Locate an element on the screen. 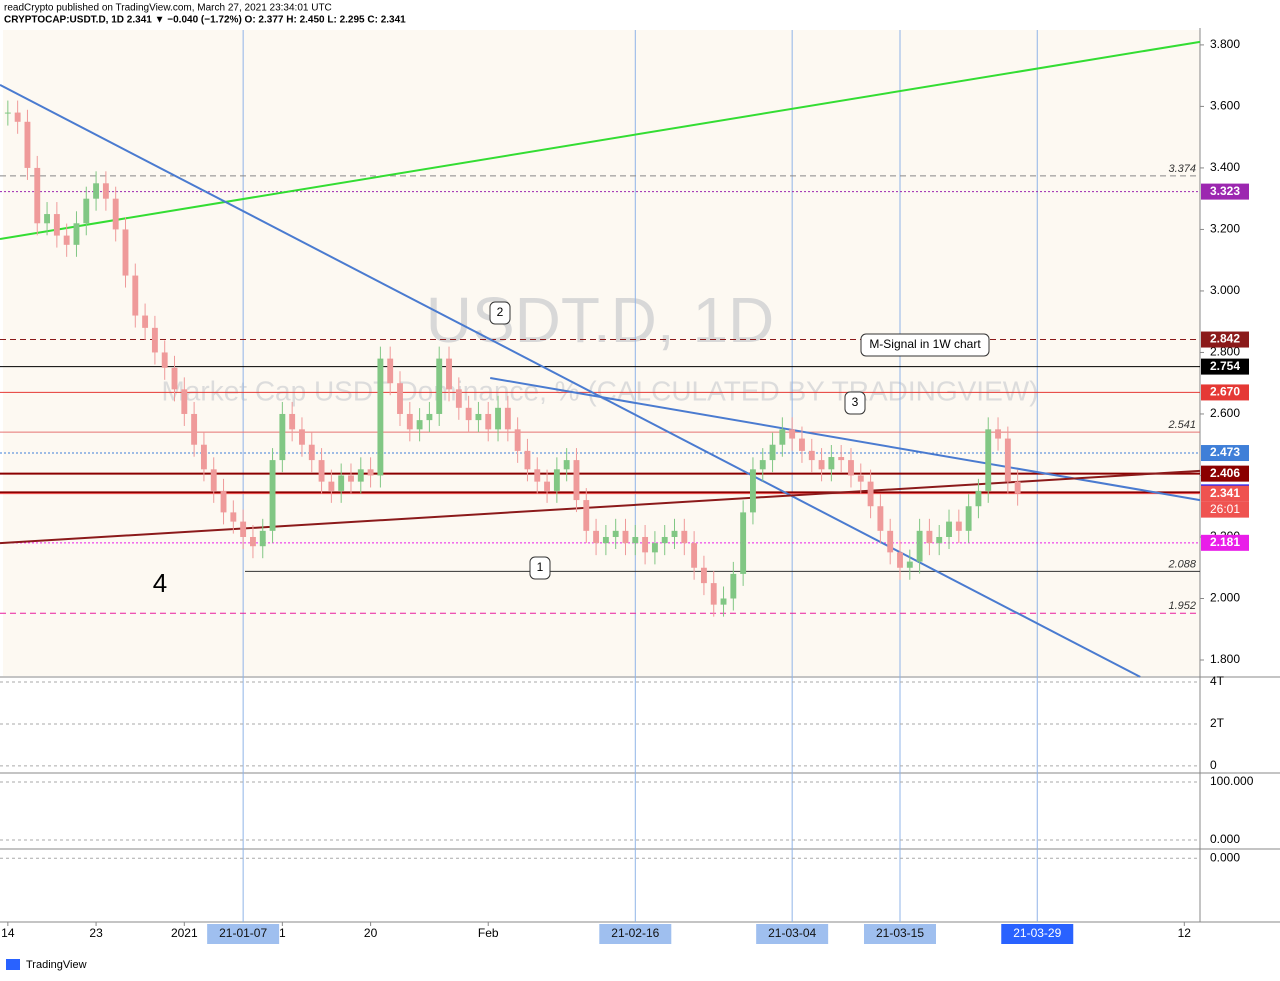 The height and width of the screenshot is (981, 1280). y-tick-label: 3.200 is located at coordinates (1225, 229).